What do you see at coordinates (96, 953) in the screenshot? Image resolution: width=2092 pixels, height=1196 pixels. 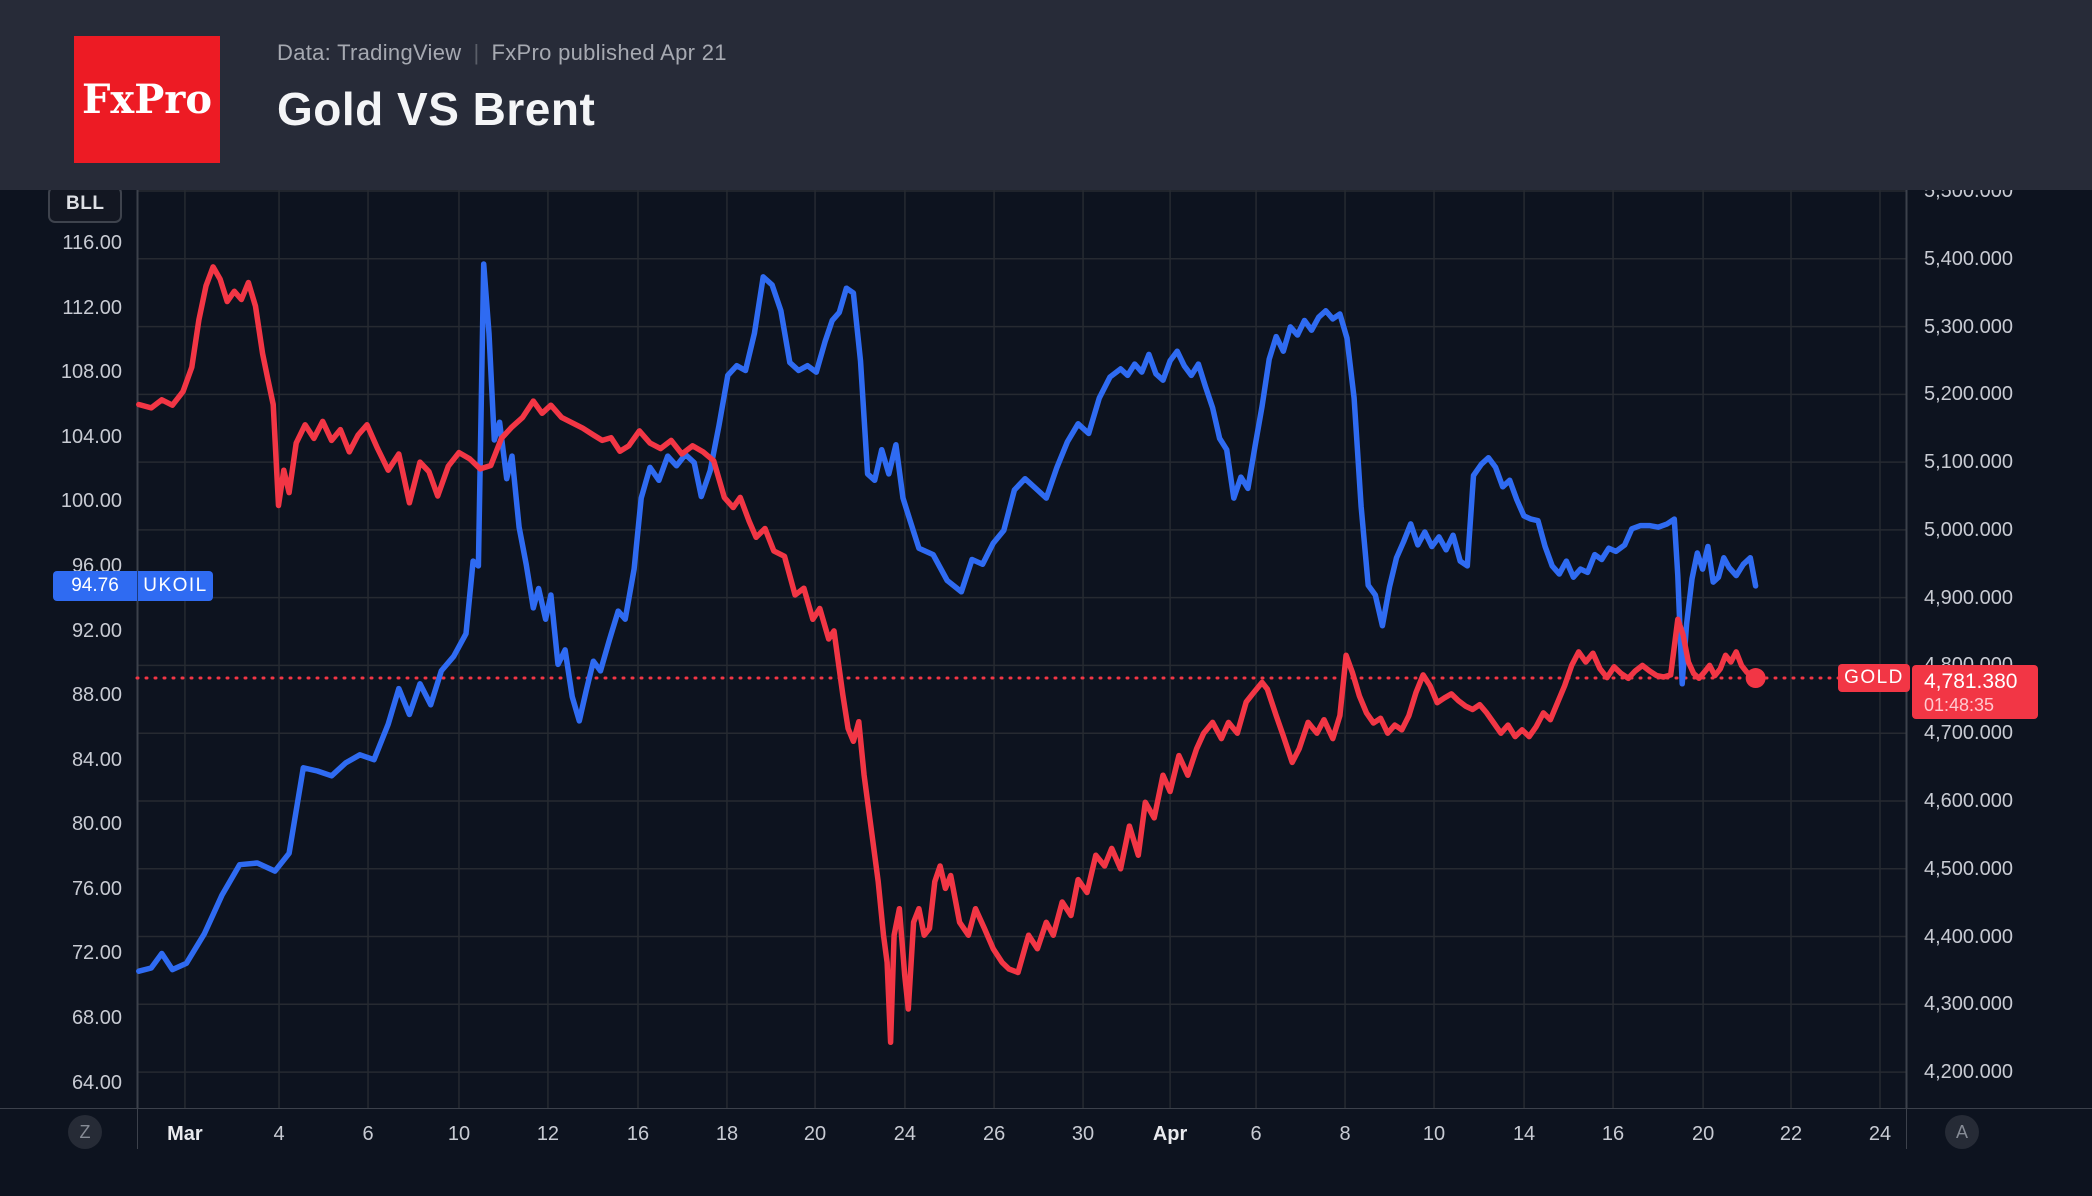 I see `left-axis-tick: 72.00` at bounding box center [96, 953].